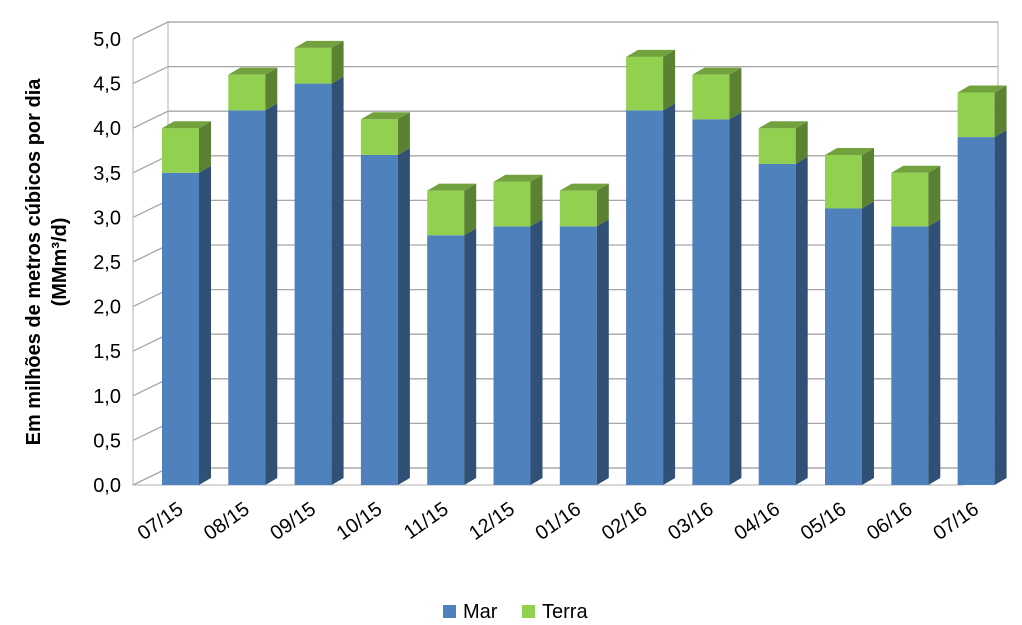  Describe the element at coordinates (691, 521) in the screenshot. I see `x-tick-label: 03/16` at that location.